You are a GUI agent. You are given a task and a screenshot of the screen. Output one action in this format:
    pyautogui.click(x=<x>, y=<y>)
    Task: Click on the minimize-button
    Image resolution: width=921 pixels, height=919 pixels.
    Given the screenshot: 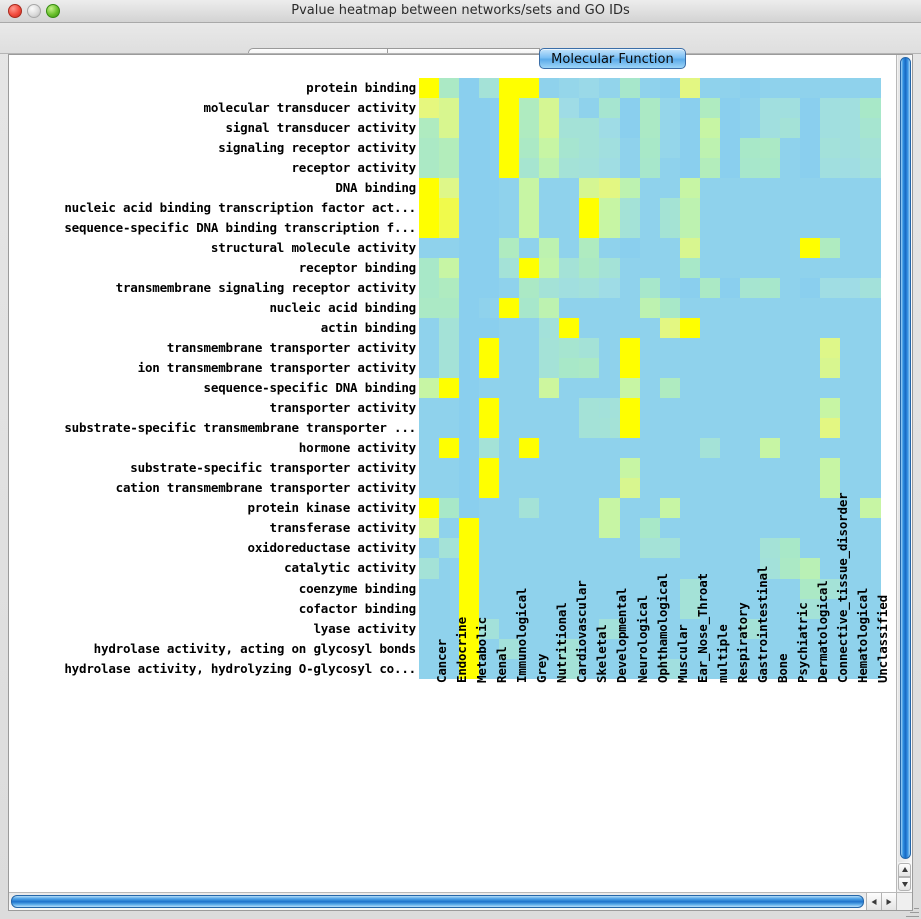 What is the action you would take?
    pyautogui.click(x=34, y=11)
    